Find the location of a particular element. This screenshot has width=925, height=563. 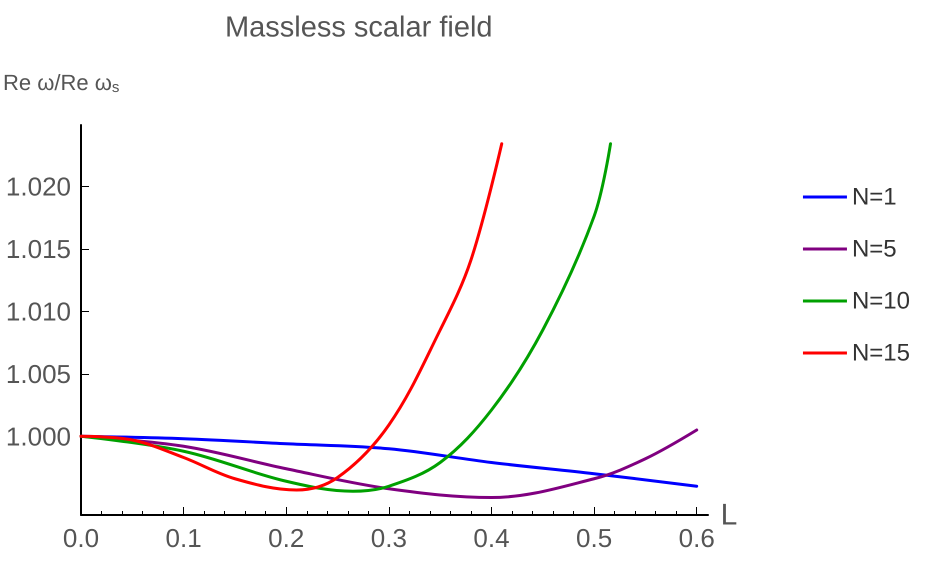

x-axis-title: L is located at coordinates (729, 515).